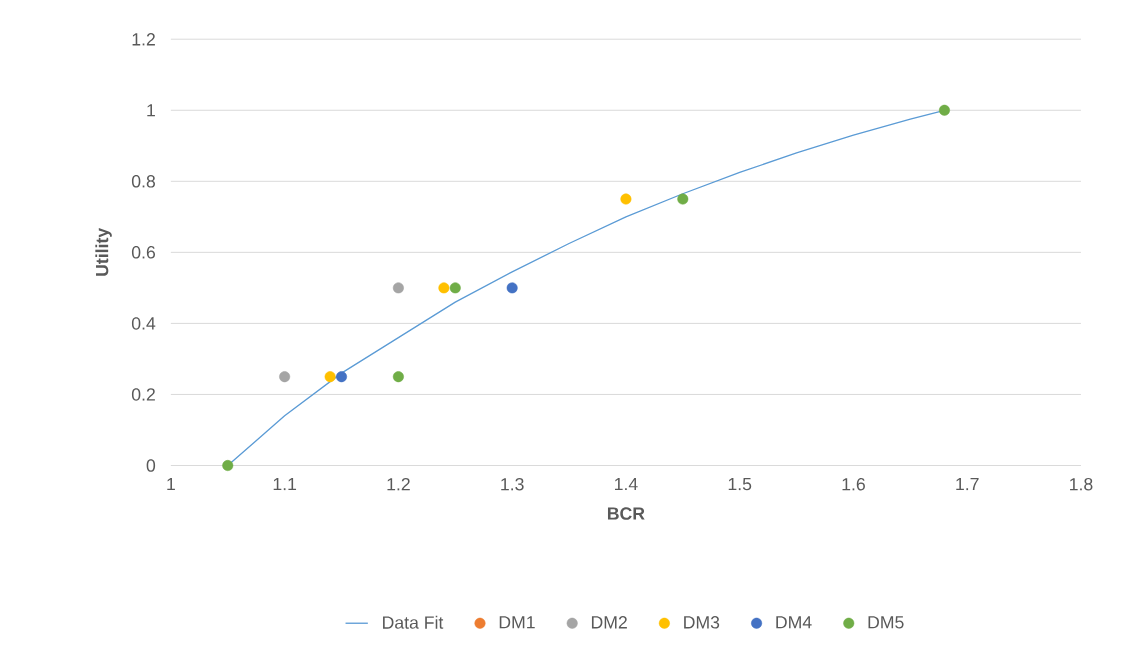 The width and height of the screenshot is (1130, 667). I want to click on x-tick-label: 1.3, so click(512, 484).